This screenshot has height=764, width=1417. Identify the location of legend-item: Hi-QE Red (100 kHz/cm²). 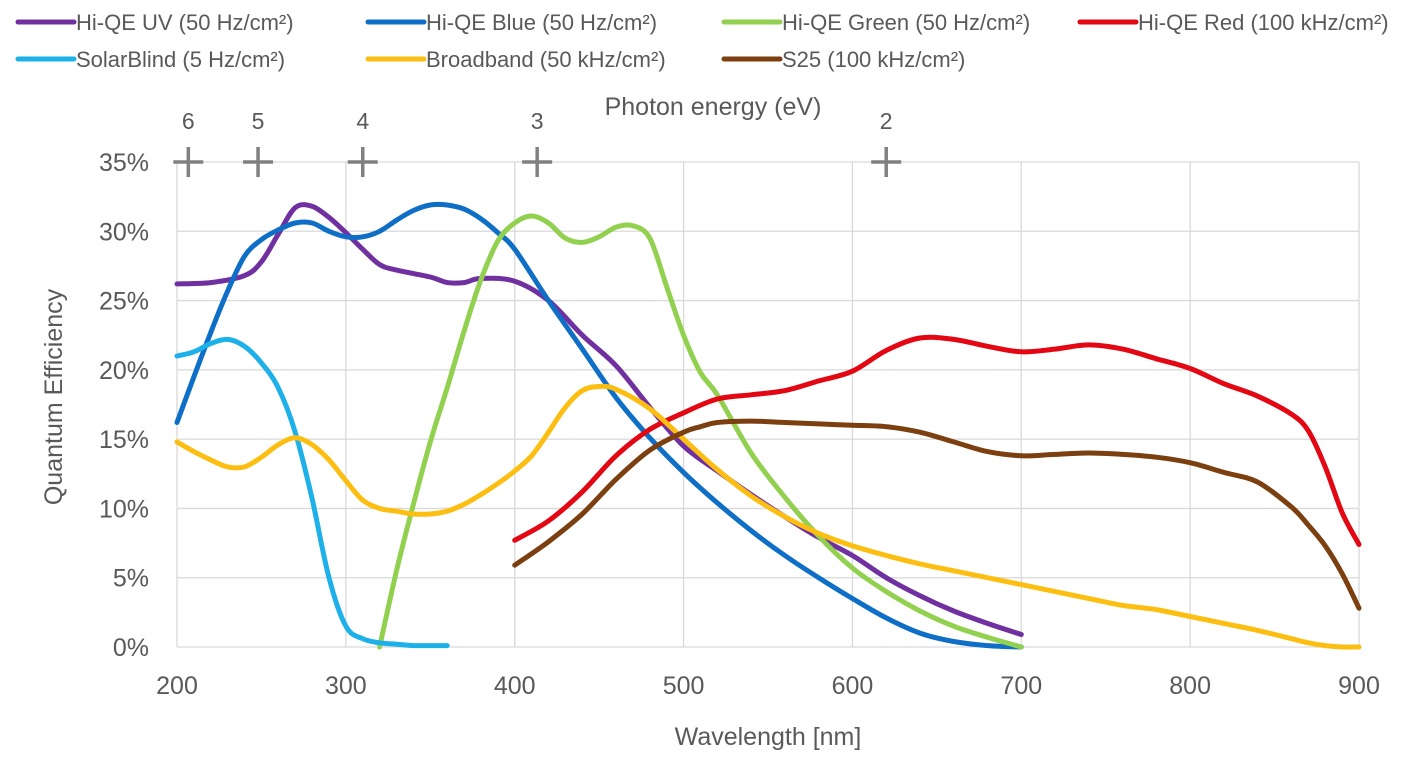
(1233, 22).